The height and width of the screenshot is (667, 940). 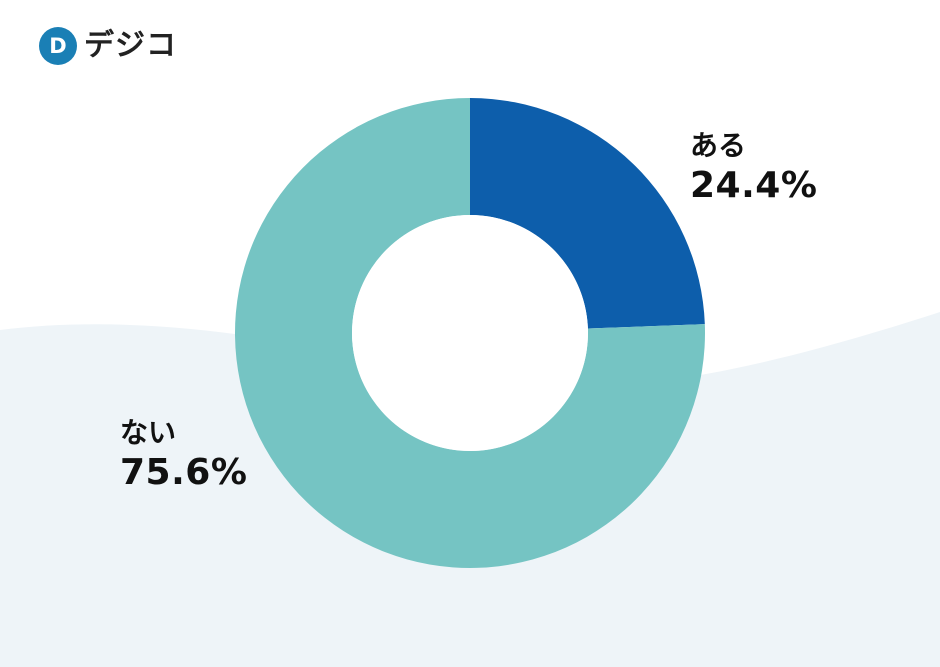 I want to click on d-circle-icon: D, so click(x=58, y=46).